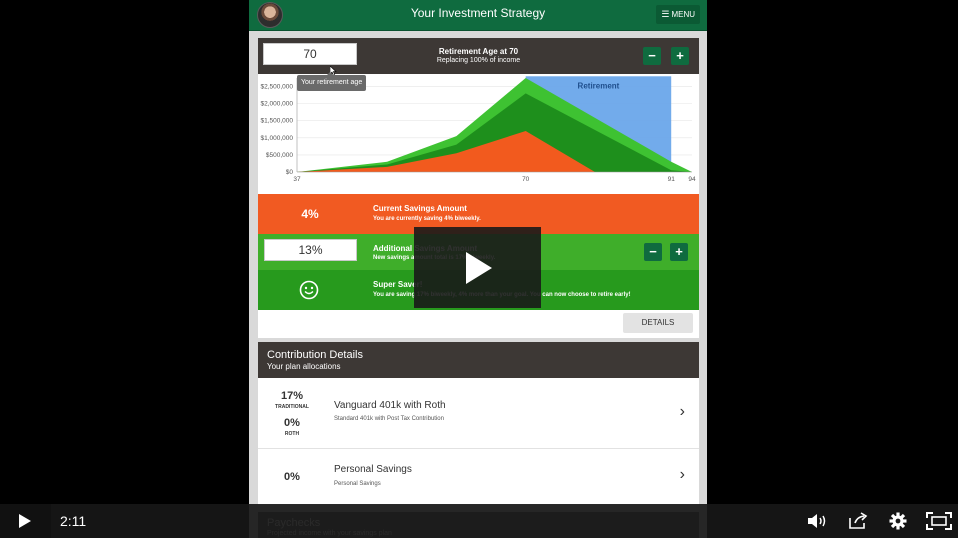 The image size is (958, 538). What do you see at coordinates (315, 355) in the screenshot?
I see `contribution-title: Contribution Details` at bounding box center [315, 355].